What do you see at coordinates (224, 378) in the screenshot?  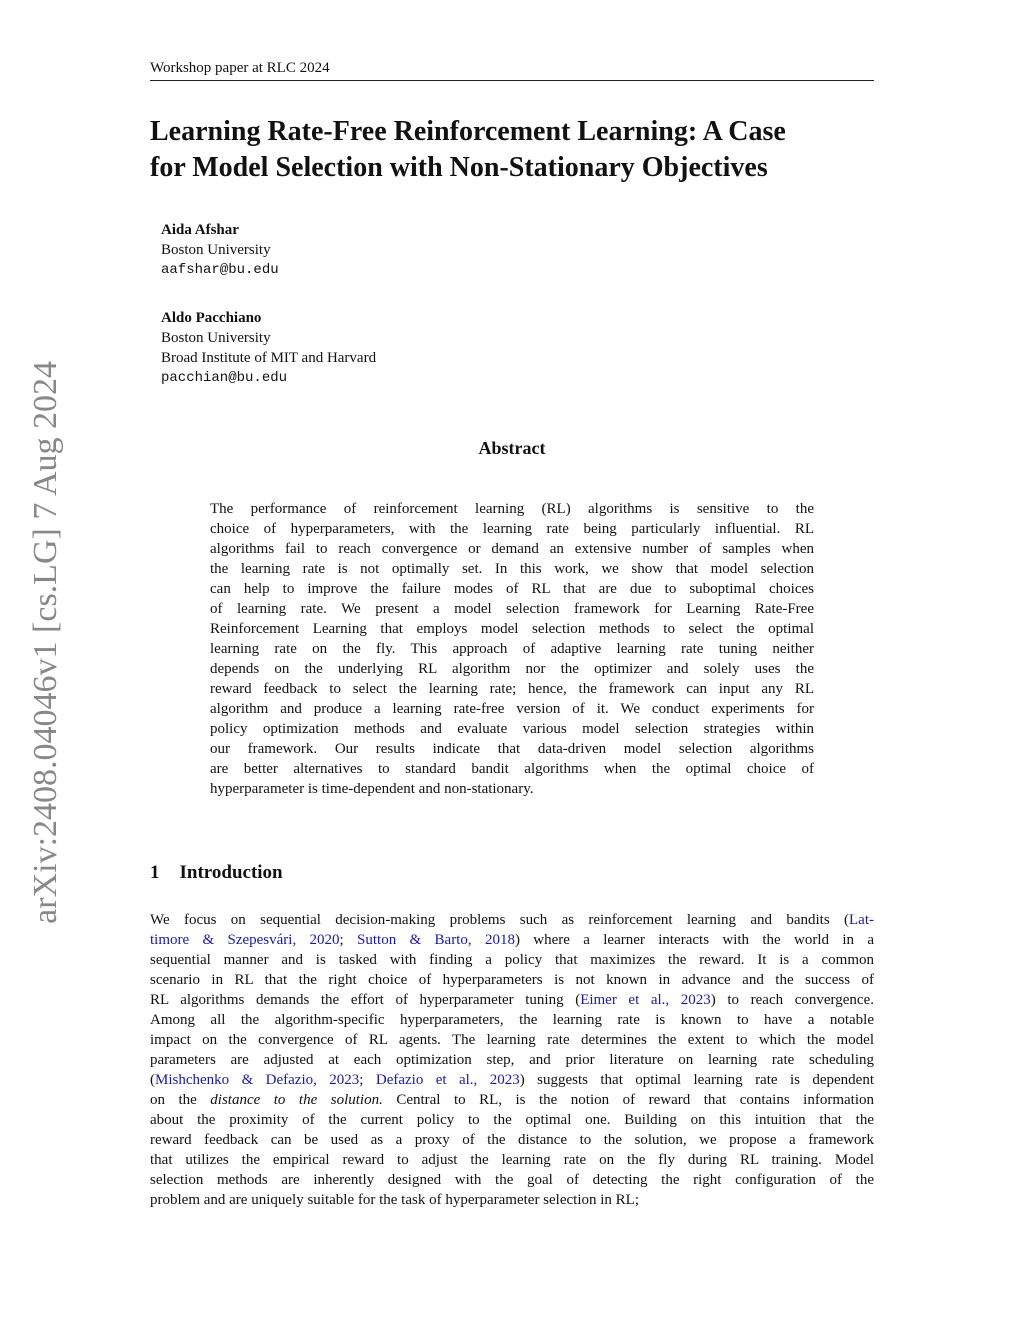 I see `author-email: pacchian@bu.edu` at bounding box center [224, 378].